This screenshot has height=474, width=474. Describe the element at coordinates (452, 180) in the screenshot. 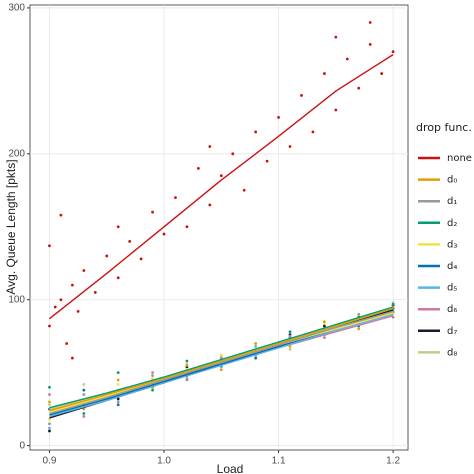

I see `legend-label: d₀` at that location.